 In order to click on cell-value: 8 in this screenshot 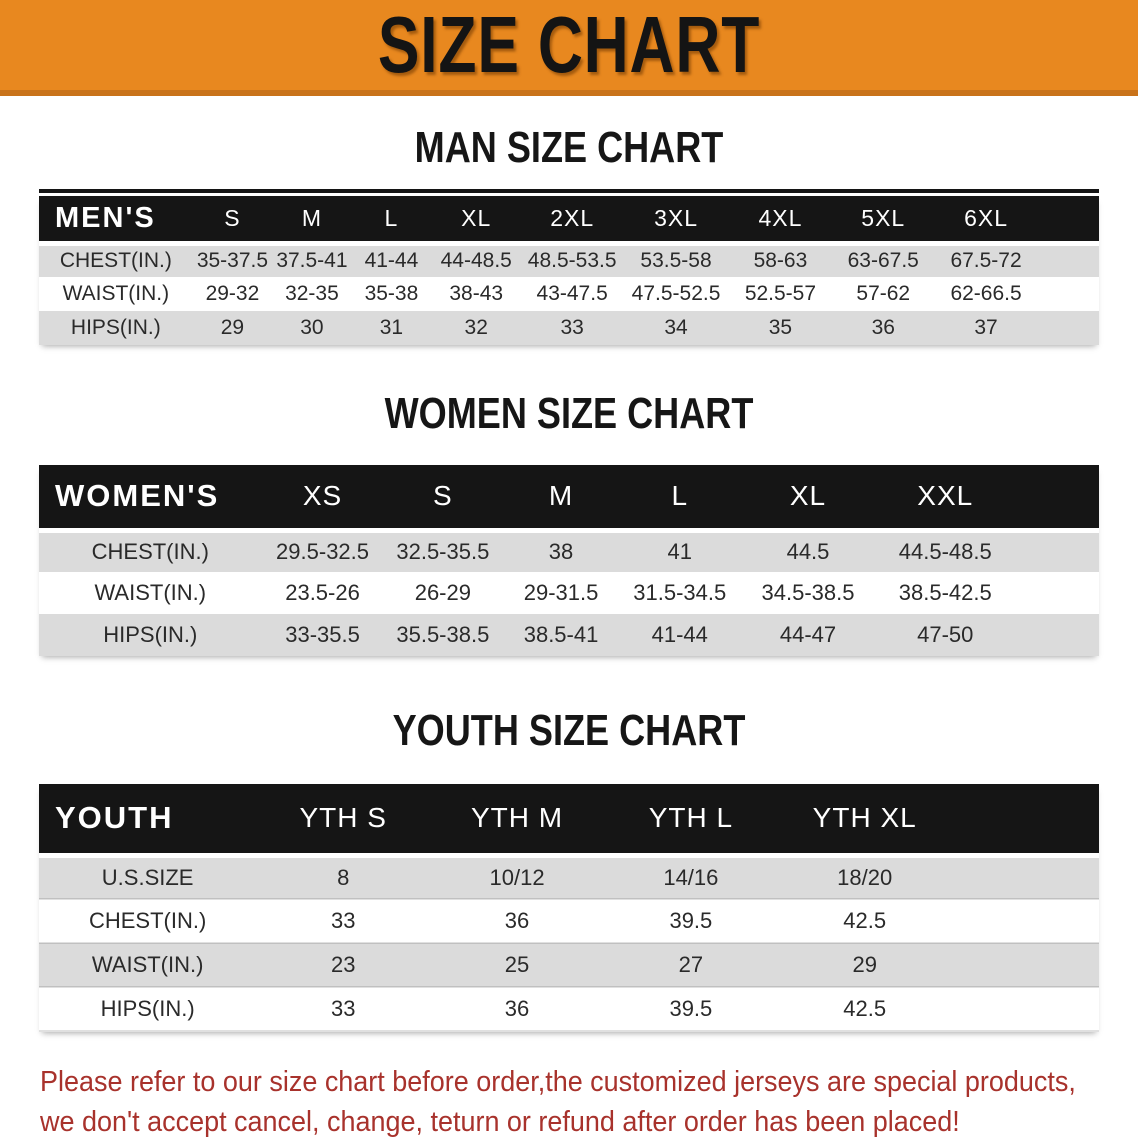, I will do `click(343, 877)`.